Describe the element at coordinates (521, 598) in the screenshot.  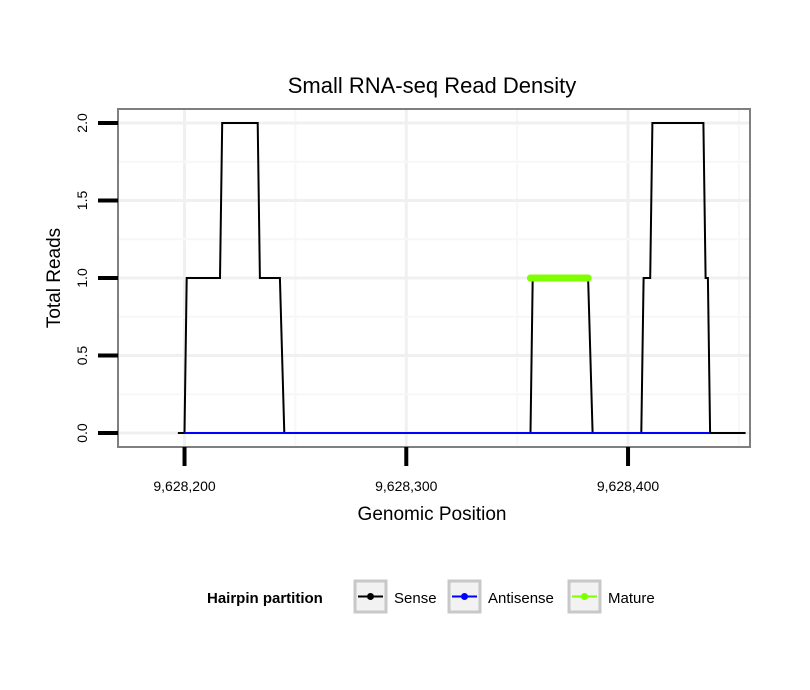
I see `legend-label: Antisense` at that location.